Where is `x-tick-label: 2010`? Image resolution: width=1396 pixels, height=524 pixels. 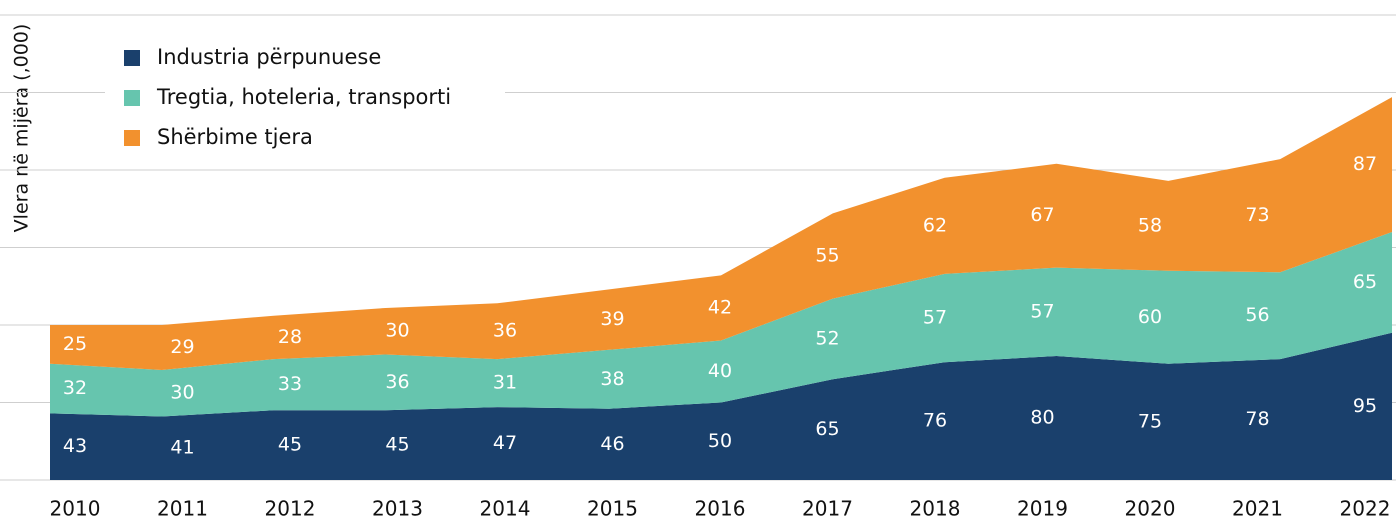
x-tick-label: 2010 is located at coordinates (75, 509).